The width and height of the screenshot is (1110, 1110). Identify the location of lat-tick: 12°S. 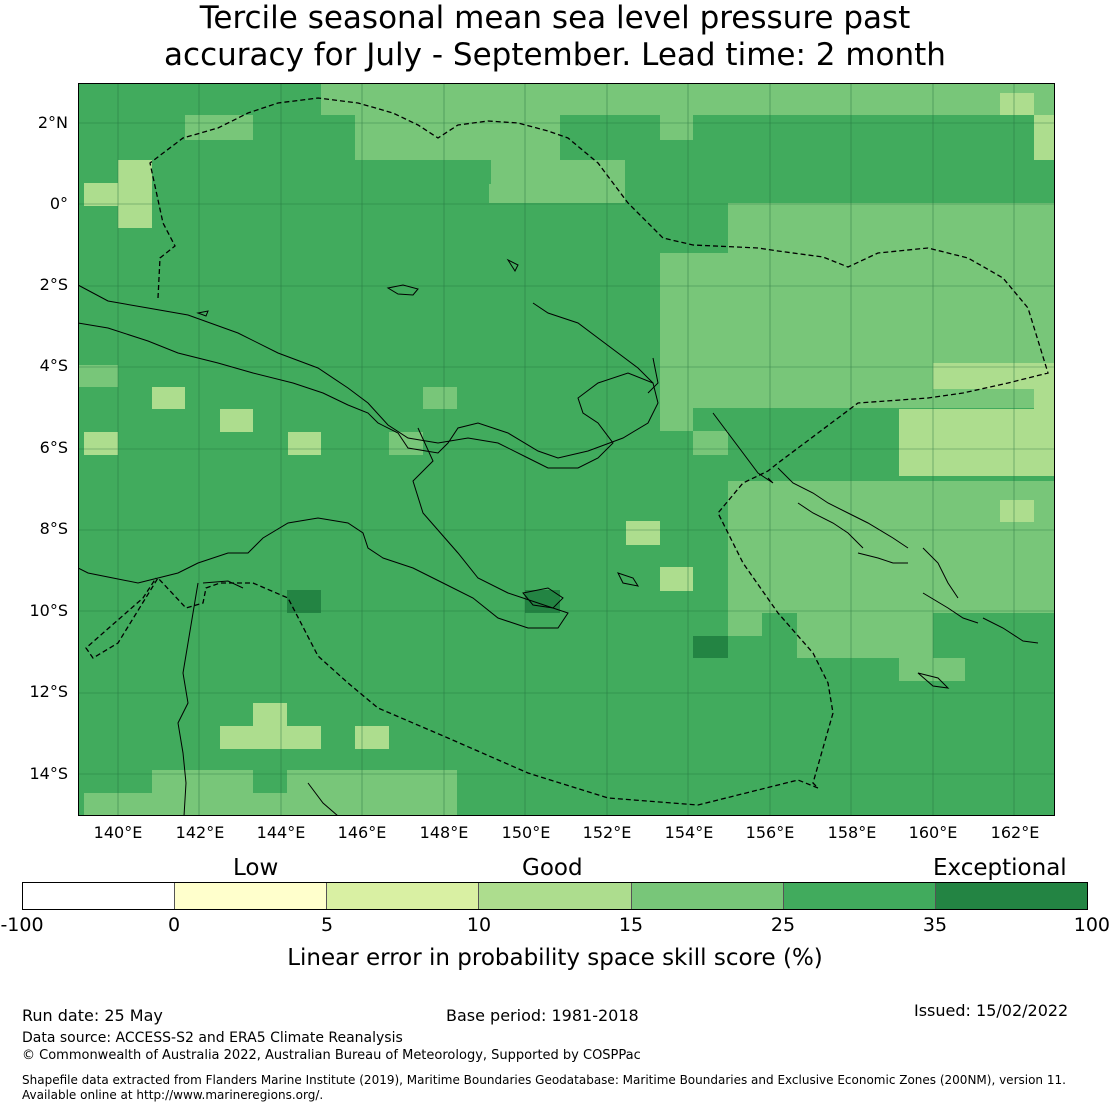
(48, 691).